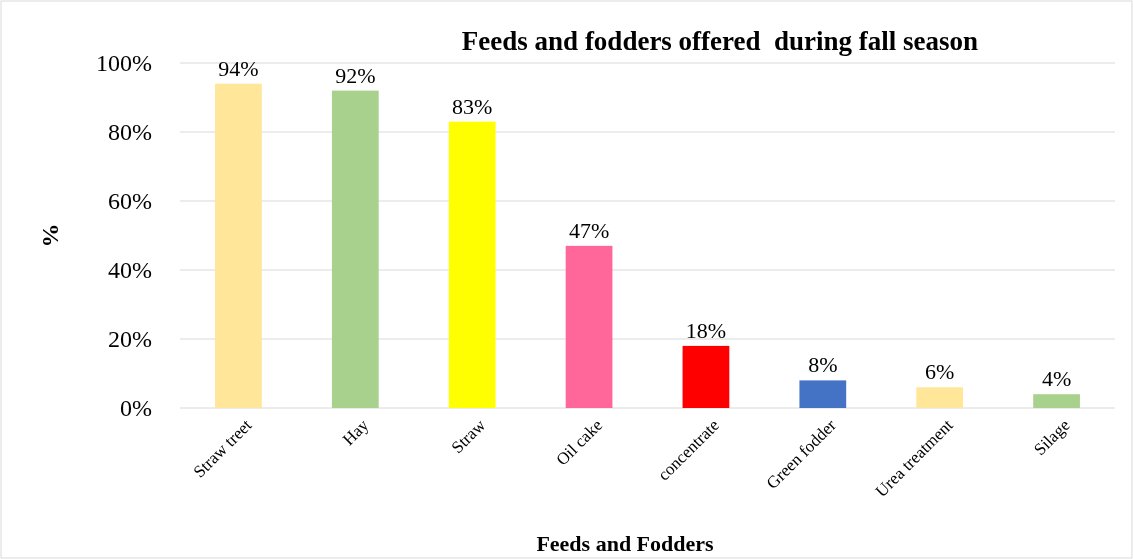 This screenshot has width=1133, height=559. Describe the element at coordinates (823, 365) in the screenshot. I see `data-label: 8%` at that location.